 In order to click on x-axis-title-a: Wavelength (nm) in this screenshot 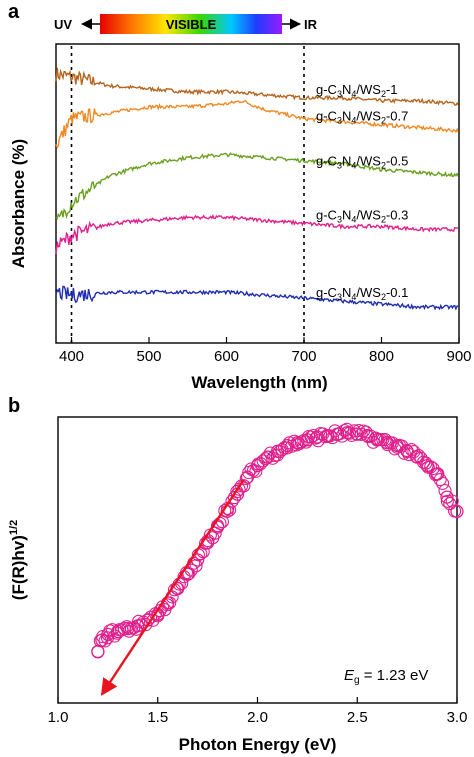, I will do `click(259, 382)`.